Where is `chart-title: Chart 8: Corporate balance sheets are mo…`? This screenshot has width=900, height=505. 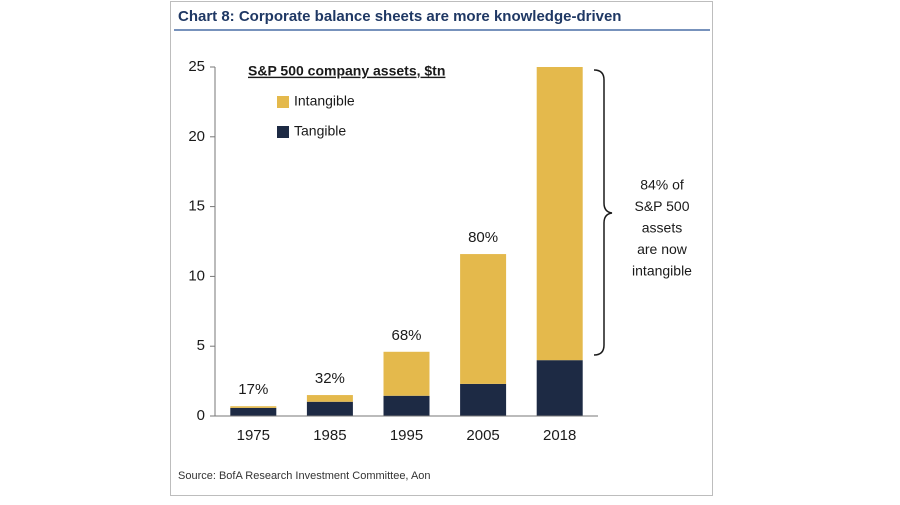
chart-title: Chart 8: Corporate balance sheets are mo… is located at coordinates (399, 16).